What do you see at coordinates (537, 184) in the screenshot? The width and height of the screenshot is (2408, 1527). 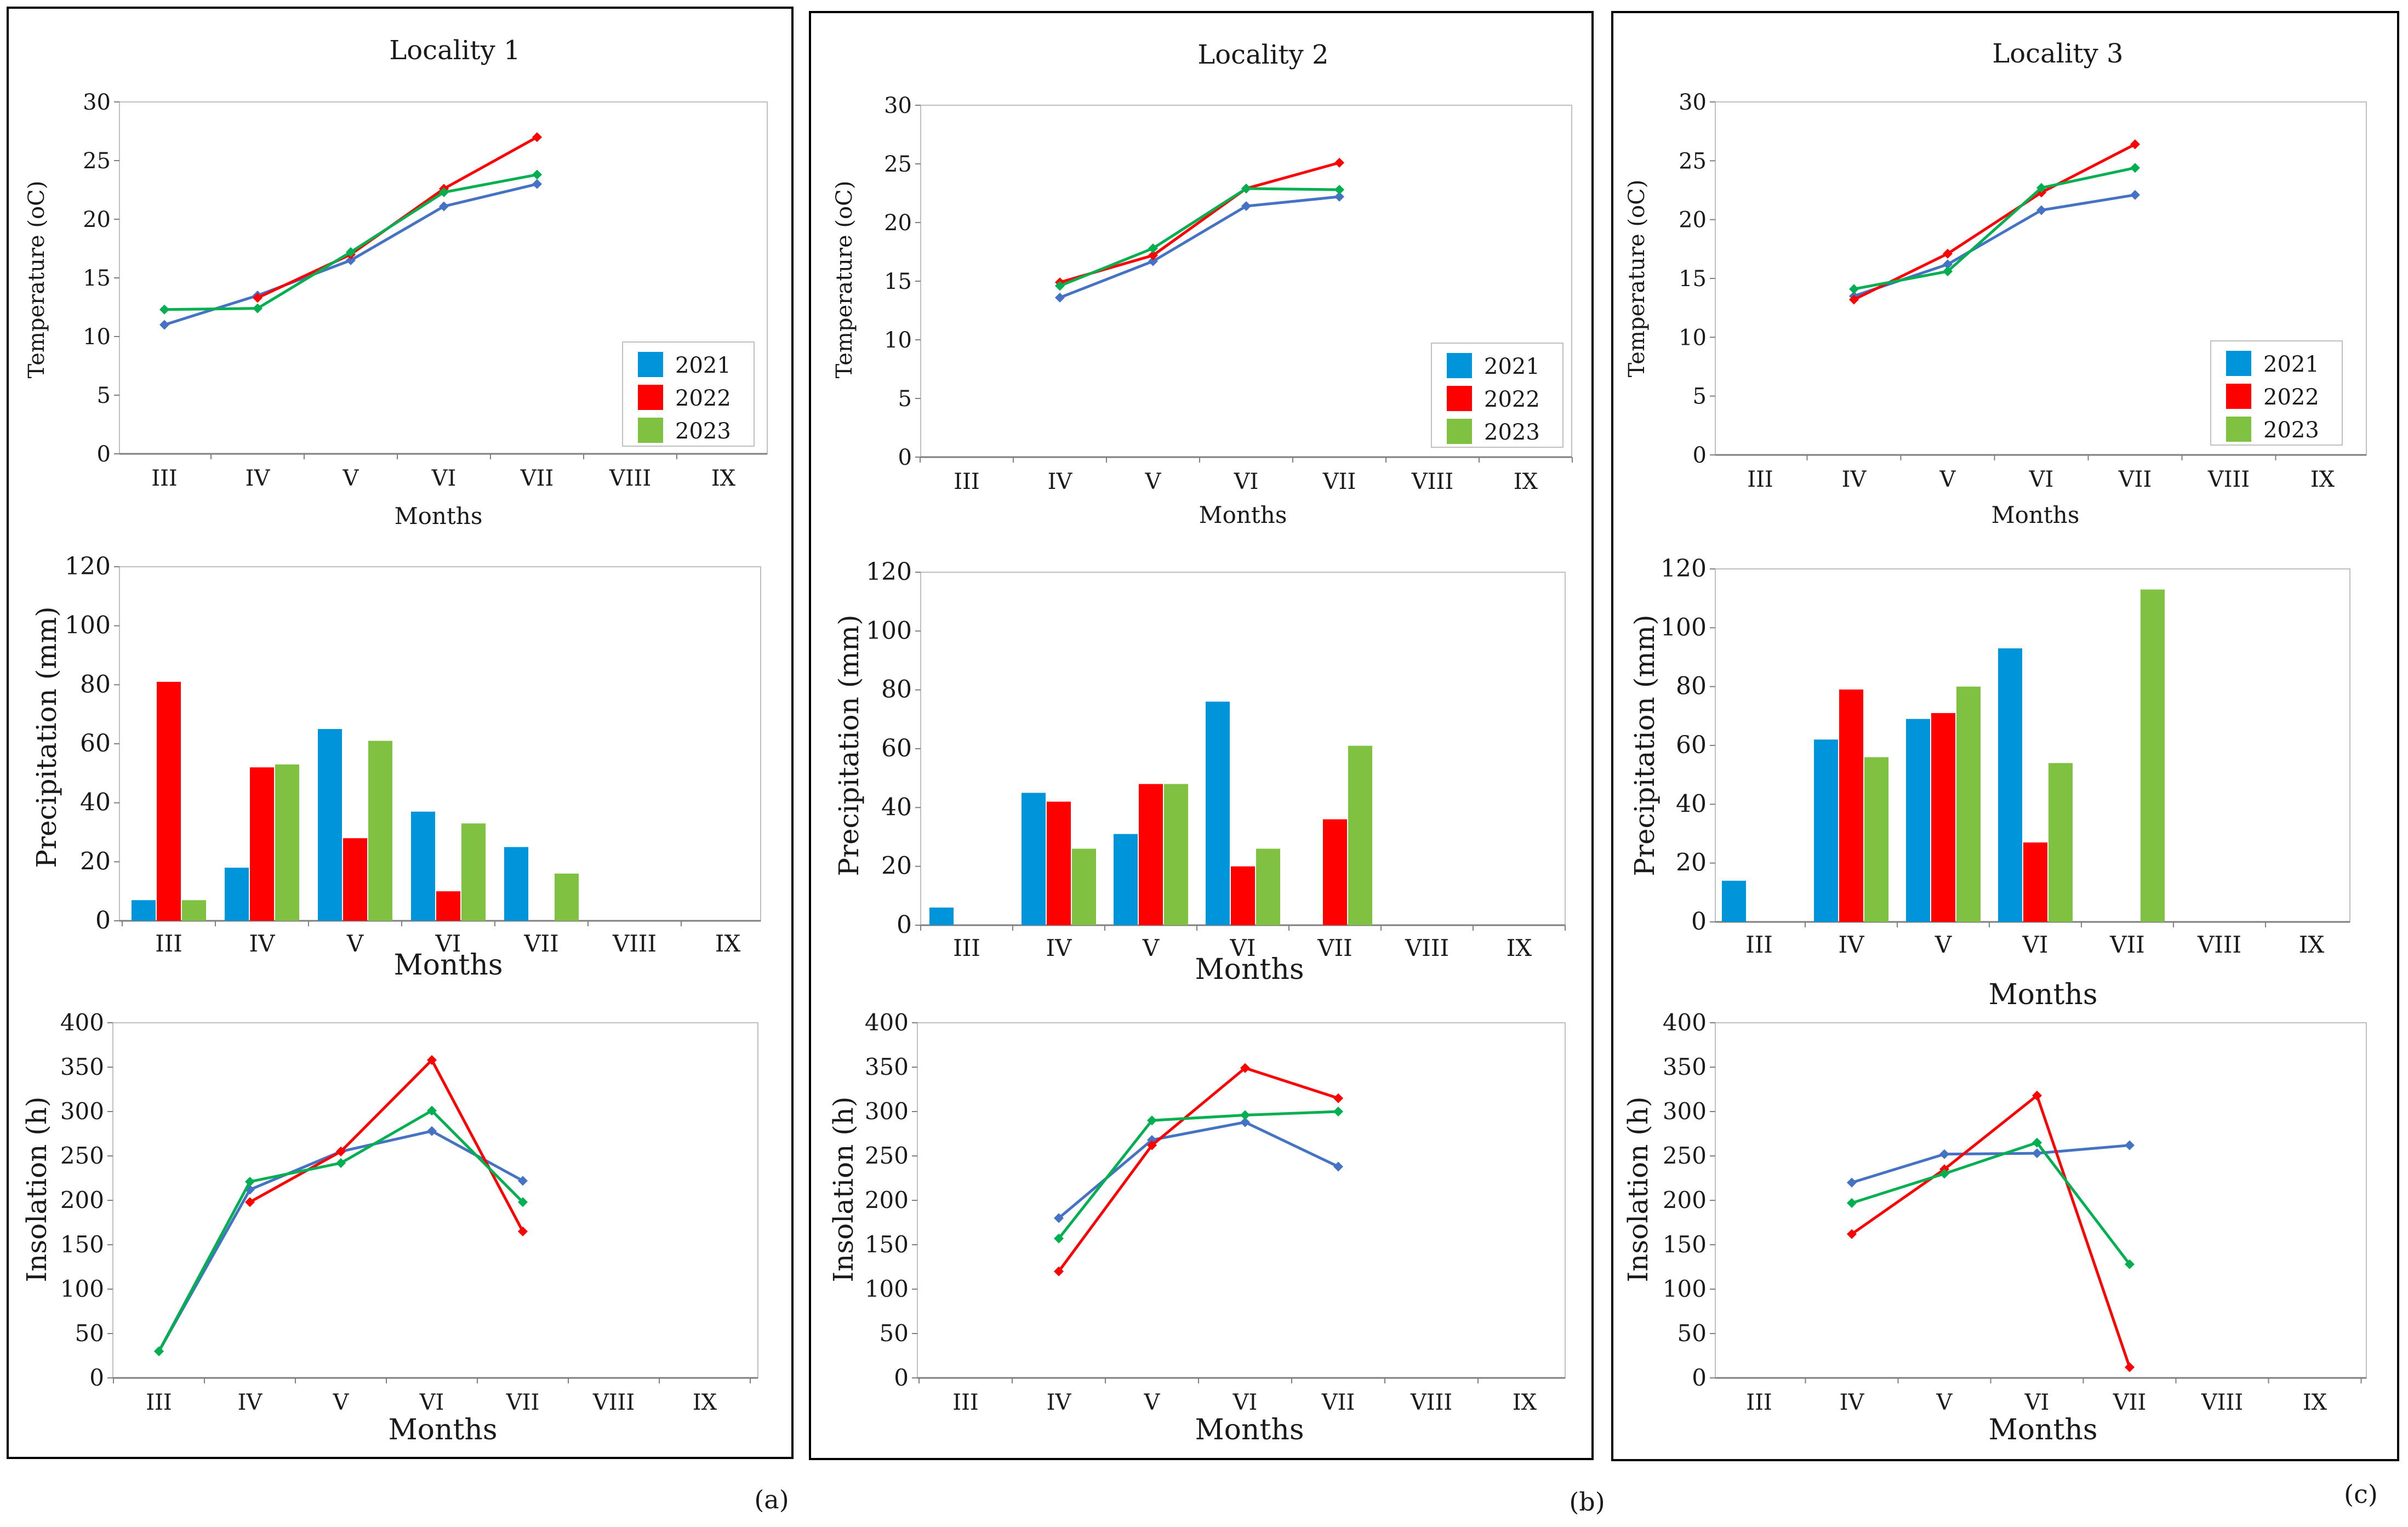 I see `point-2021-VII` at bounding box center [537, 184].